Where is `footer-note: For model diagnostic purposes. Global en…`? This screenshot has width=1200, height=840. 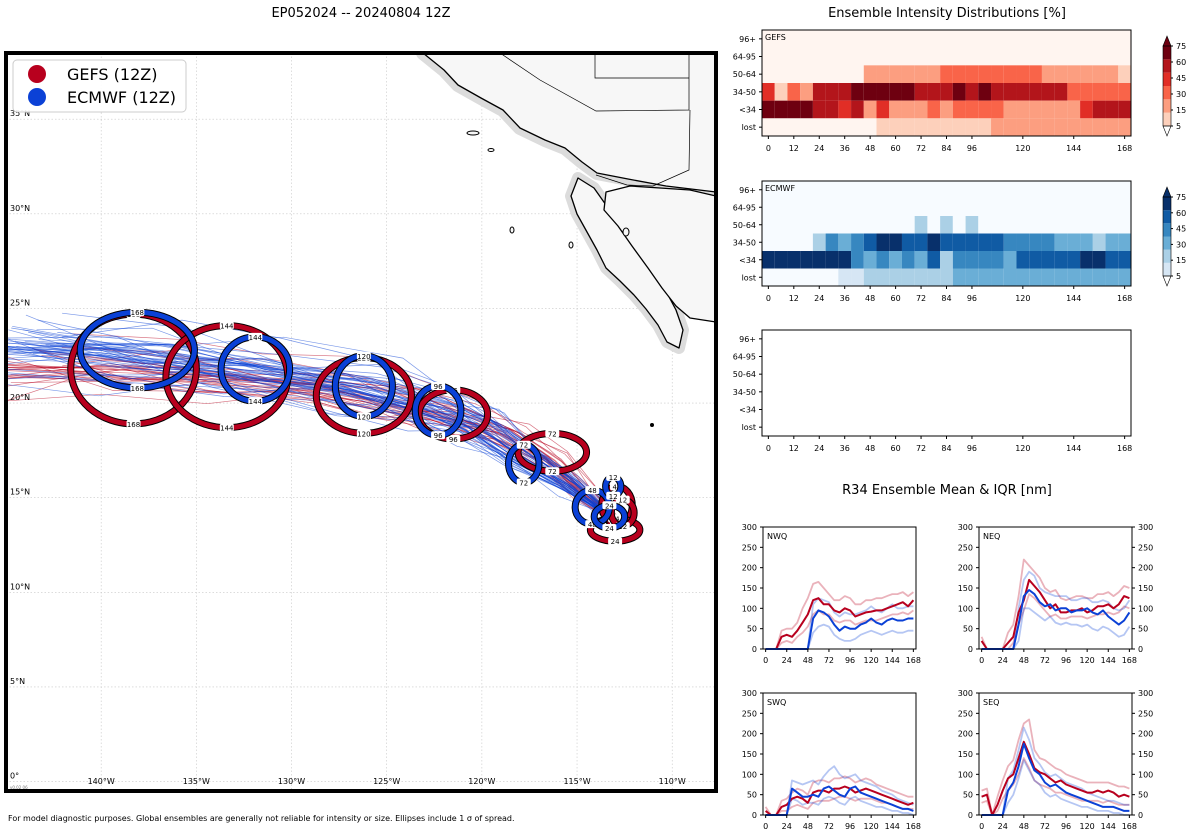
footer-note: For model diagnostic purposes. Global en… is located at coordinates (261, 818).